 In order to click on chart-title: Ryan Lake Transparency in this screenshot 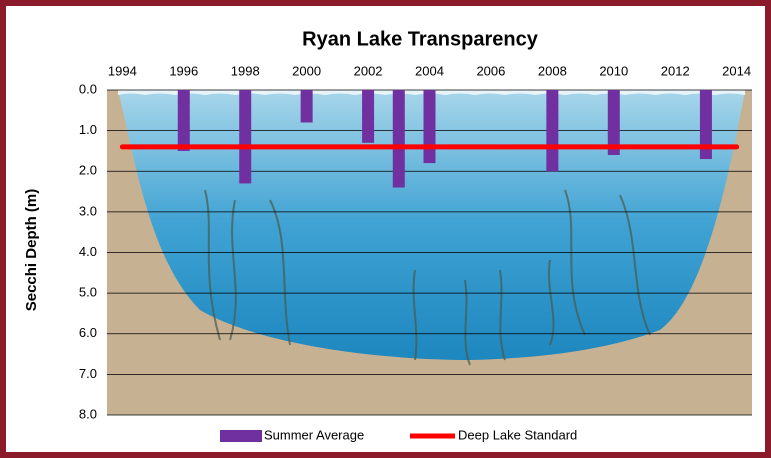, I will do `click(420, 39)`.